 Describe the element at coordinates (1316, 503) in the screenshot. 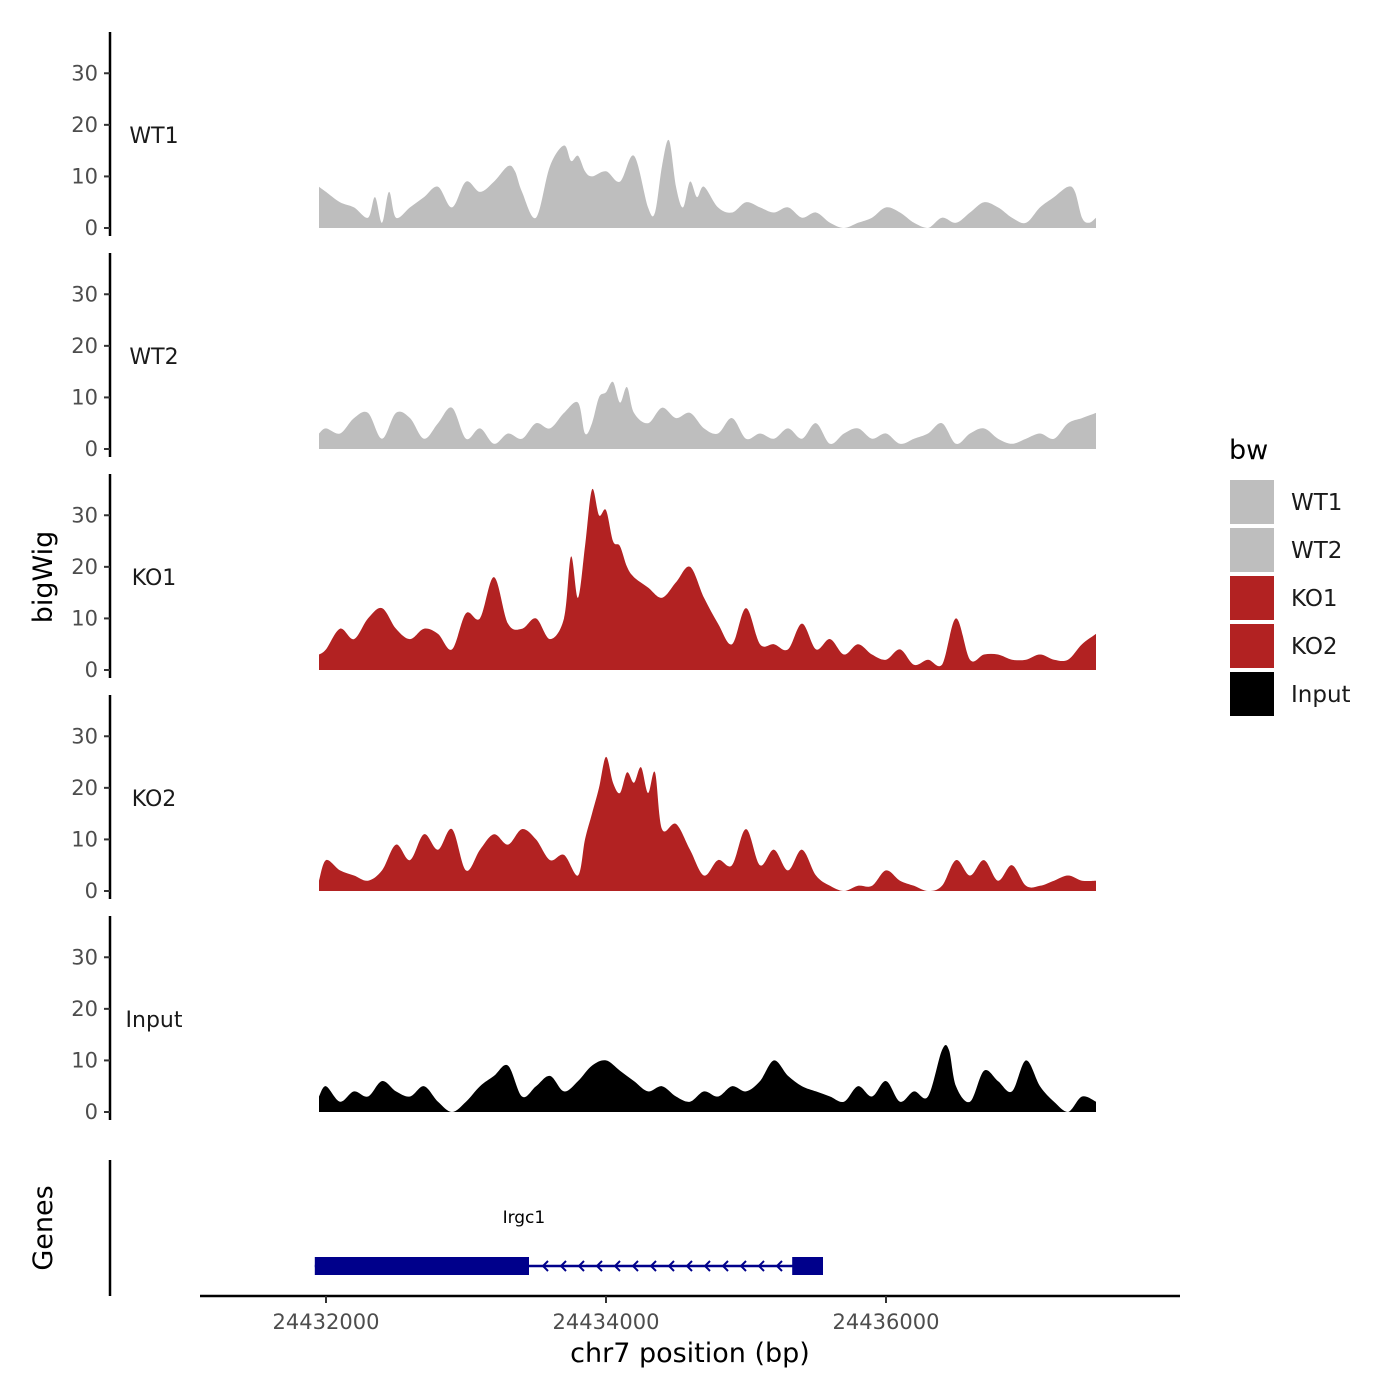

I see `legend-label-wt1: WT1` at that location.